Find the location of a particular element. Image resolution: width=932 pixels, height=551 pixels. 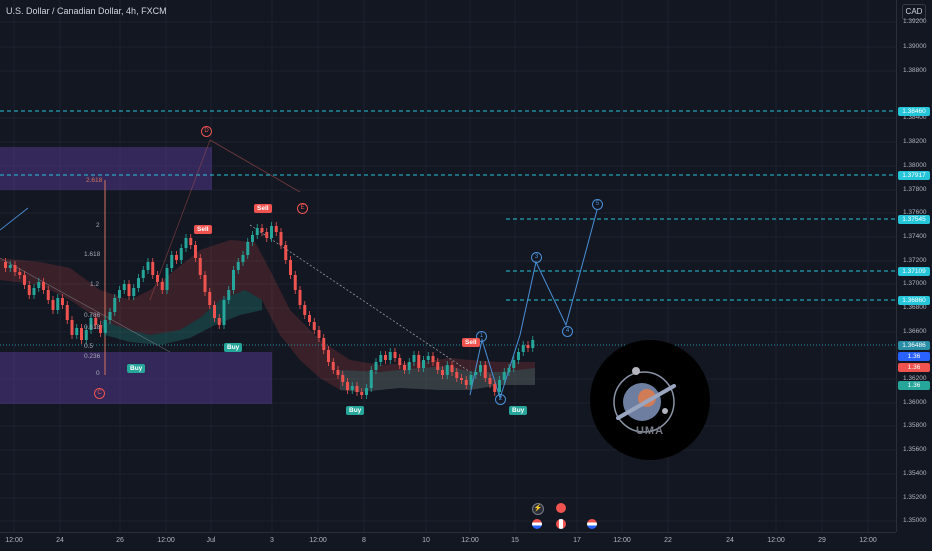

price-tick-label: 1.36600 is located at coordinates (915, 331).